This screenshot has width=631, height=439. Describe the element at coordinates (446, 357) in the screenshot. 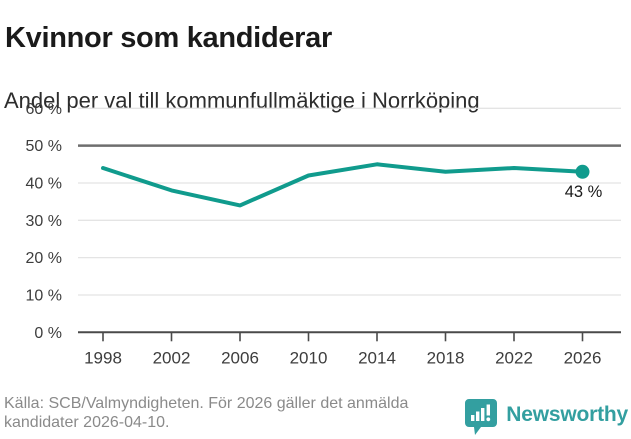

I see `x-axis-tick-label: 2018` at that location.